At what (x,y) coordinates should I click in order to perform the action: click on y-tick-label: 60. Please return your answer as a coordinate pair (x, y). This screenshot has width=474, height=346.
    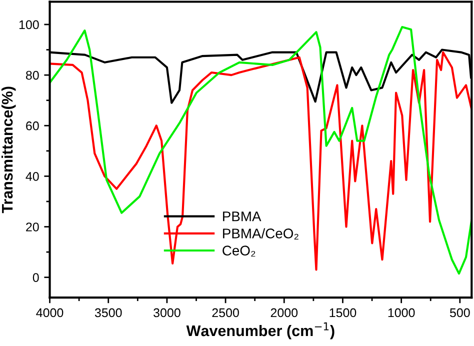
    Looking at the image, I should click on (32, 125).